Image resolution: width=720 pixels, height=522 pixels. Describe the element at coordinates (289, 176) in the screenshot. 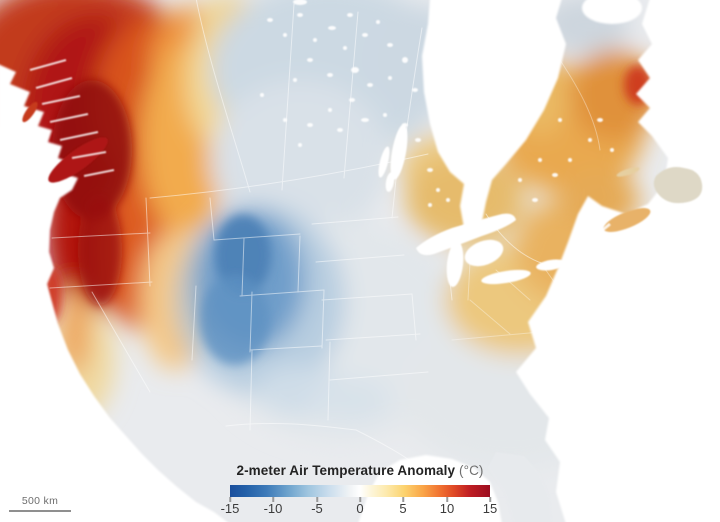

I see `border-canada-us` at that location.